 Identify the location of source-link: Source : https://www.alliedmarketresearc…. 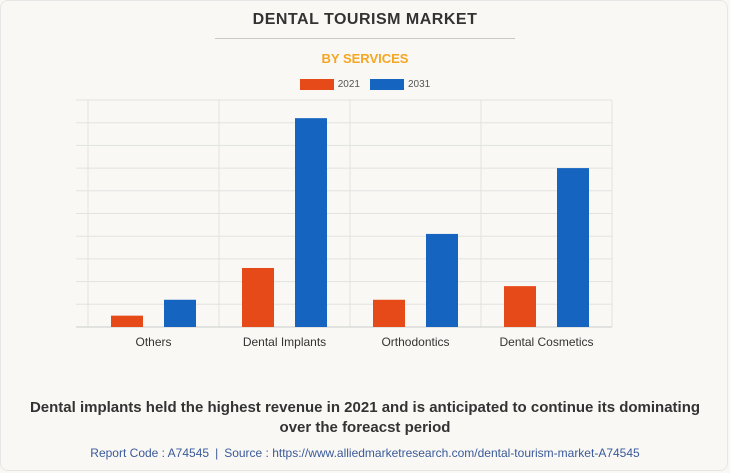
(432, 453).